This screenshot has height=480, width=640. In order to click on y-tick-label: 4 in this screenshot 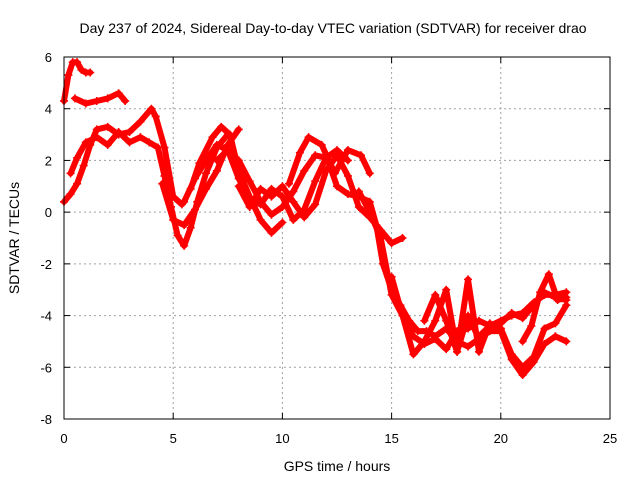, I will do `click(48, 109)`.